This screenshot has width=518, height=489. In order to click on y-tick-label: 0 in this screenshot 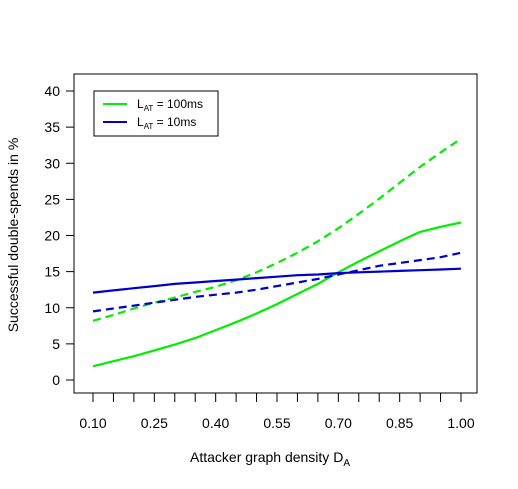, I will do `click(56, 380)`.